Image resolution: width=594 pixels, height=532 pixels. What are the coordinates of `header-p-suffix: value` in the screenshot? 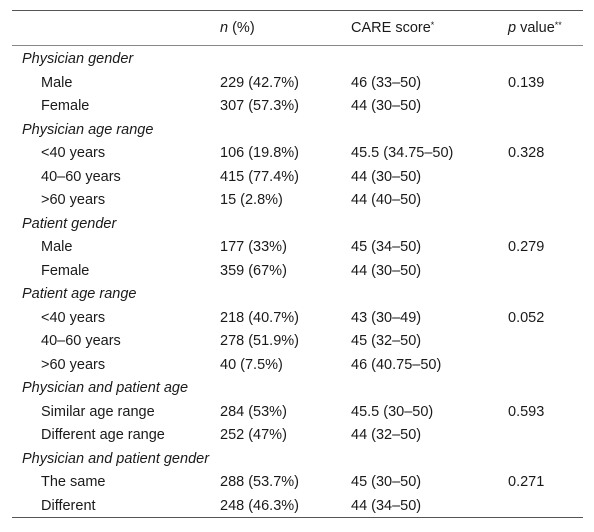 It's located at (535, 28).